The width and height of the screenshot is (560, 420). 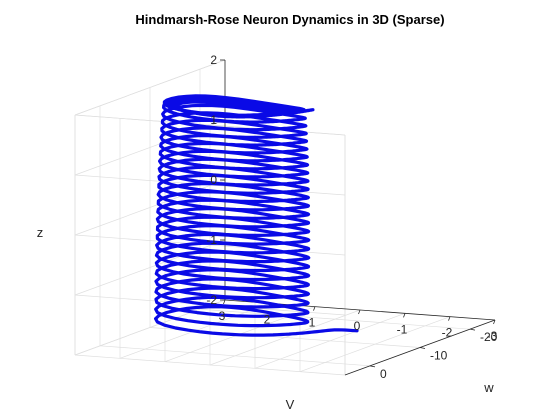 I want to click on z-tick-label: -2, so click(x=211, y=300).